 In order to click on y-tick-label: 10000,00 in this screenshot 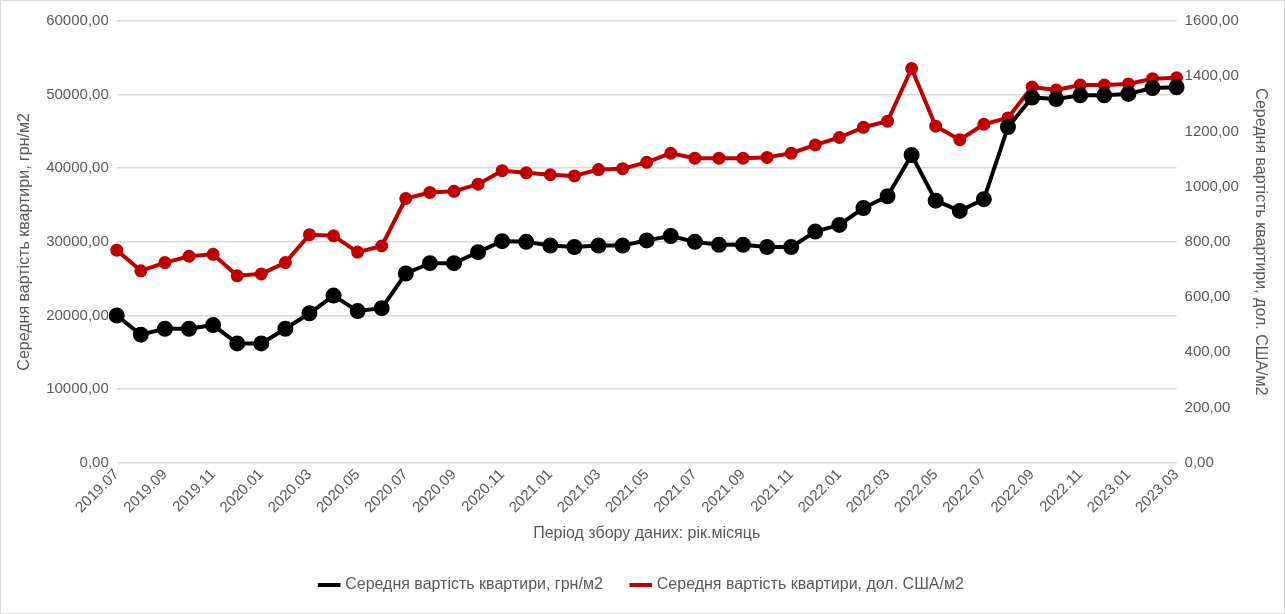, I will do `click(77, 388)`.